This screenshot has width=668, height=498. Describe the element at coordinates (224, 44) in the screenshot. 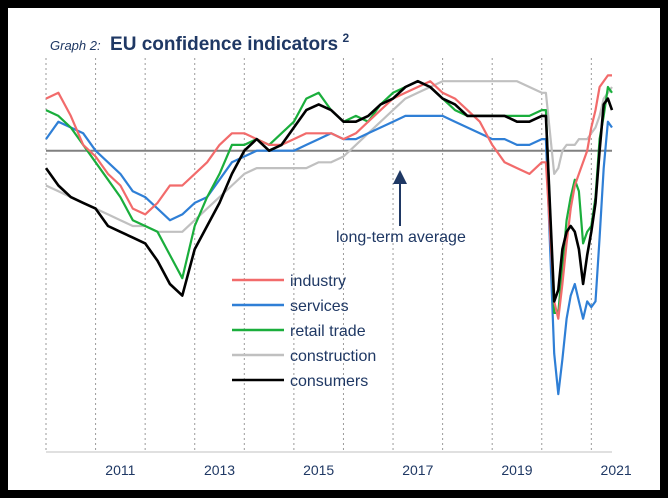

I see `chart-title-main: EU confidence indicators` at that location.